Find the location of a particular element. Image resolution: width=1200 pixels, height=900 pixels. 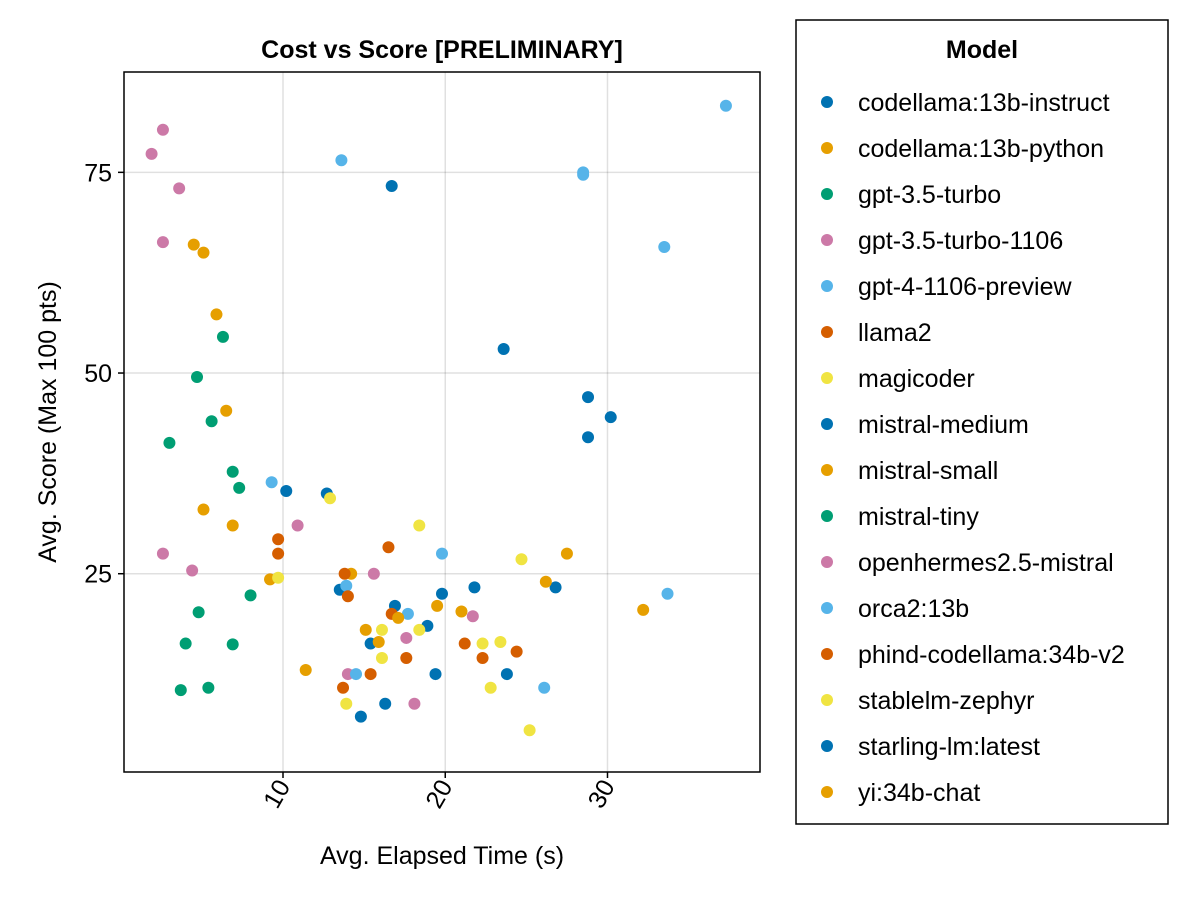

legend-label: gpt-4-1106-preview is located at coordinates (965, 287).